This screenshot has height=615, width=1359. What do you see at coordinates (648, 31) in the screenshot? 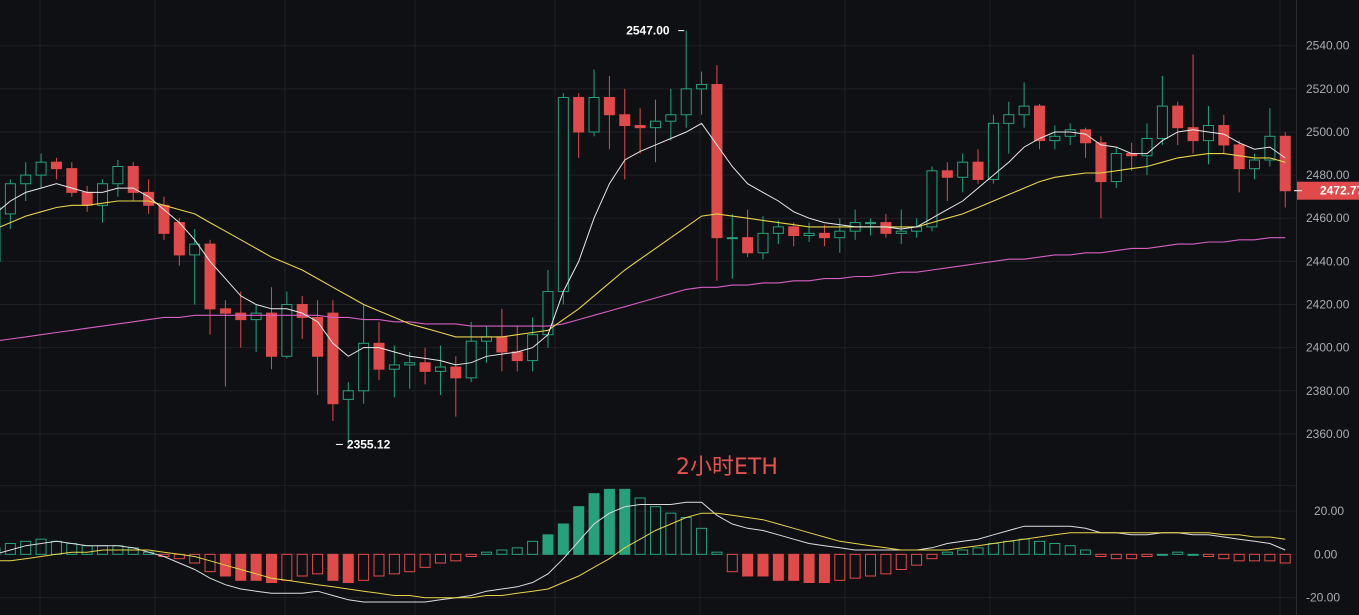
I see `high-price-annotation: 2547.00` at bounding box center [648, 31].